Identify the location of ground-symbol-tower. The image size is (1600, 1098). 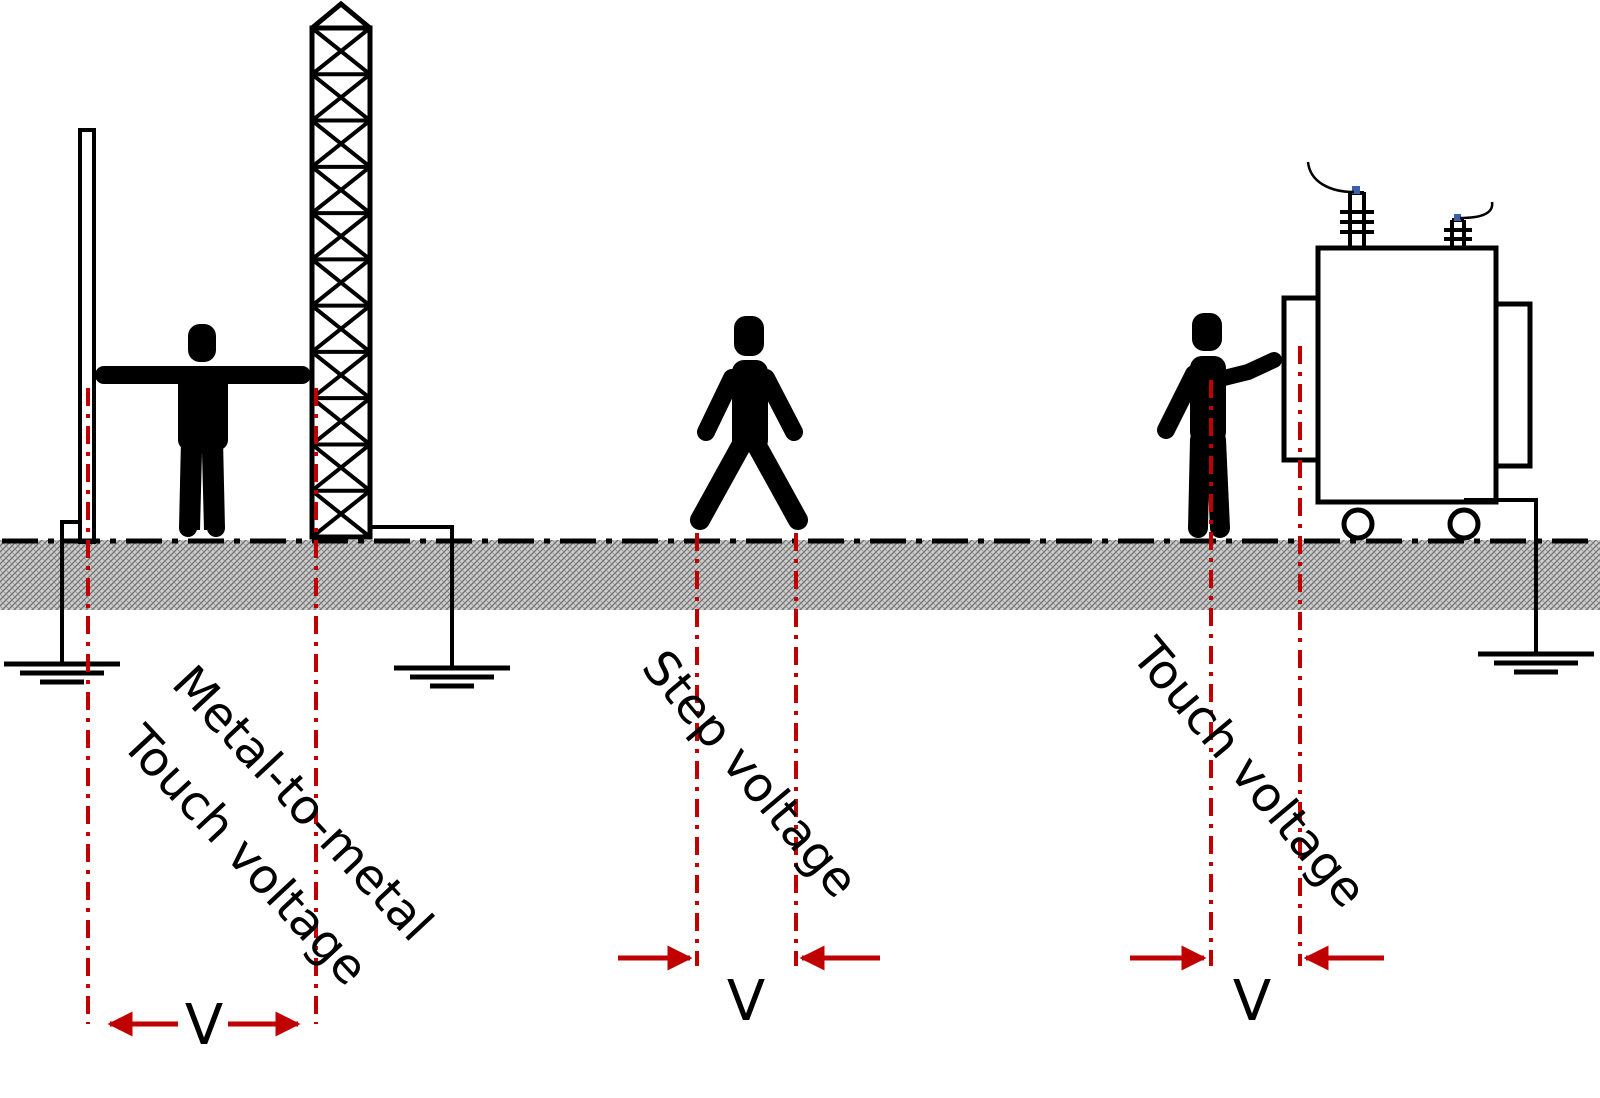
(452, 677).